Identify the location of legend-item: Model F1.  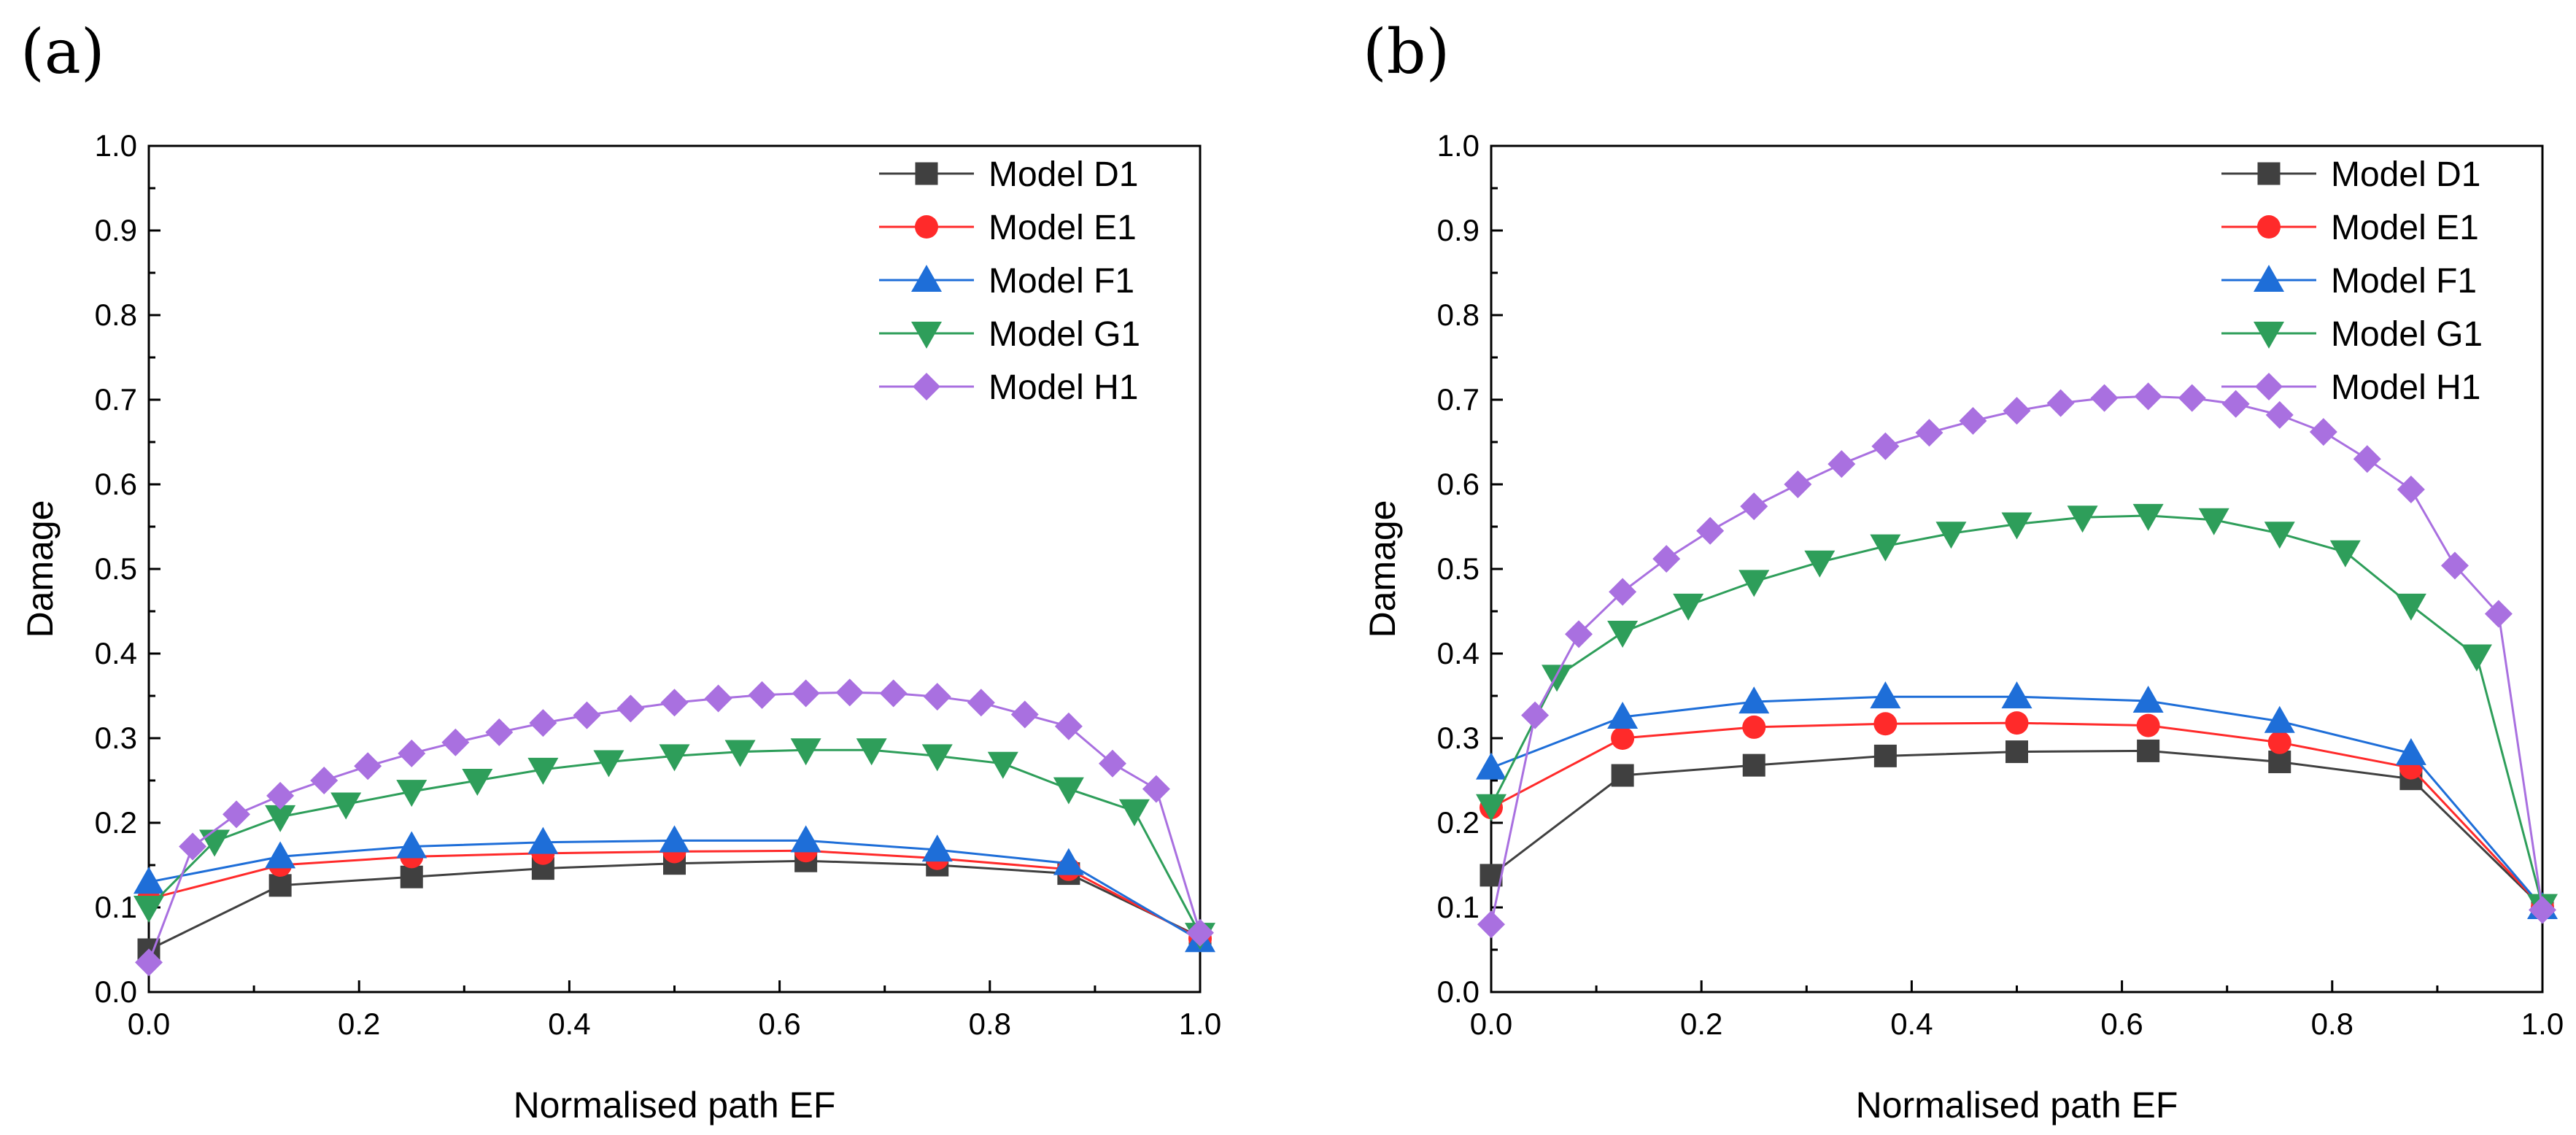
(1006, 281).